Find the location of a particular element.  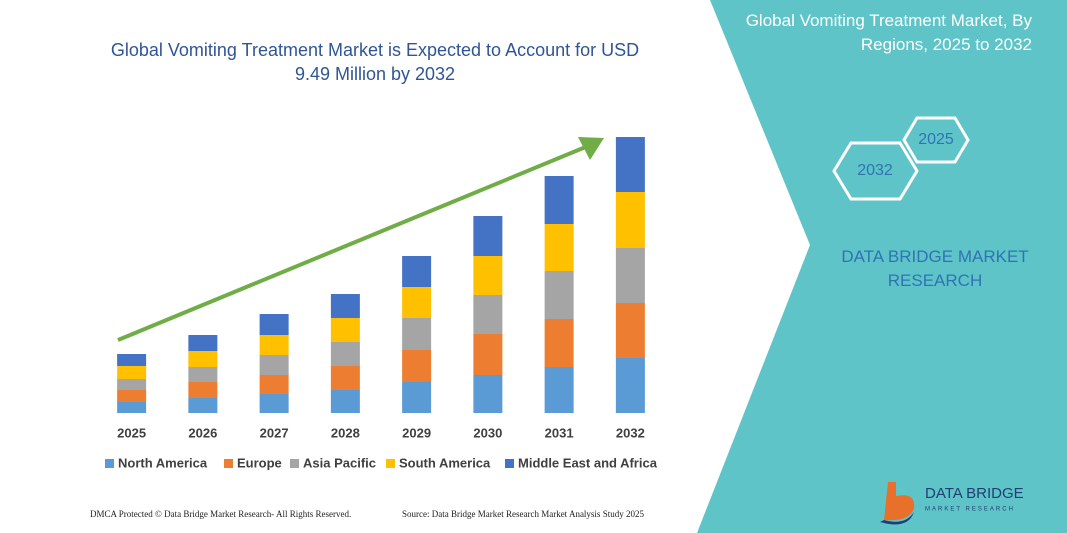

x-tick-label: 2030 is located at coordinates (487, 432).